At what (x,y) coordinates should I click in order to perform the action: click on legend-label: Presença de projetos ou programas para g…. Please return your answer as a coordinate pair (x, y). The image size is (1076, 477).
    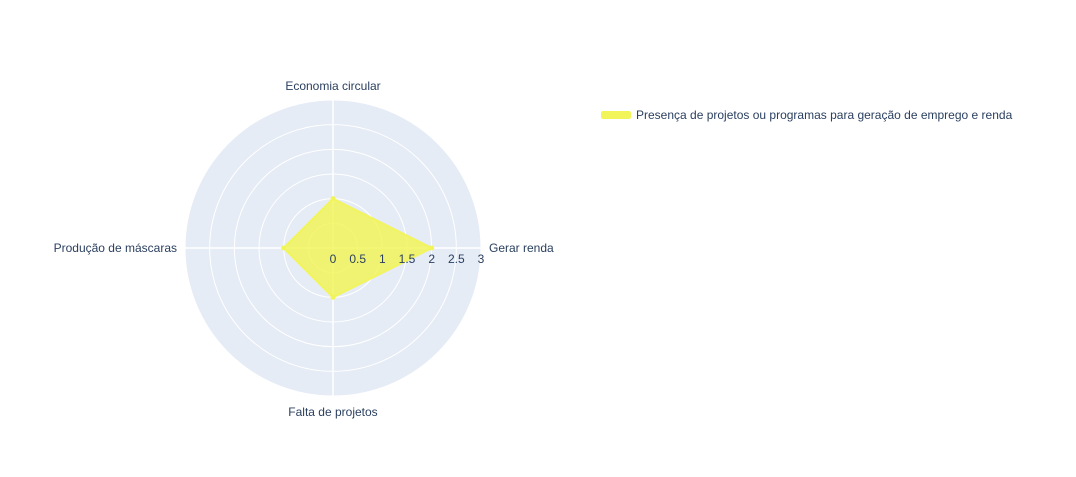
    Looking at the image, I should click on (824, 115).